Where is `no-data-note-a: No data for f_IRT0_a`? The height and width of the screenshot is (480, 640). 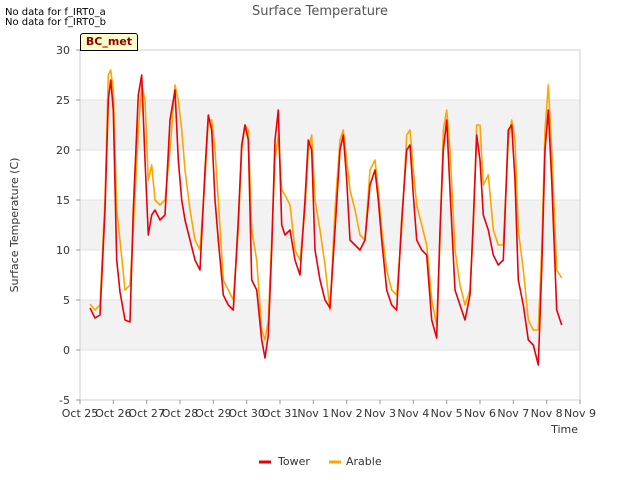
no-data-note-a: No data for f_IRT0_a is located at coordinates (55, 12).